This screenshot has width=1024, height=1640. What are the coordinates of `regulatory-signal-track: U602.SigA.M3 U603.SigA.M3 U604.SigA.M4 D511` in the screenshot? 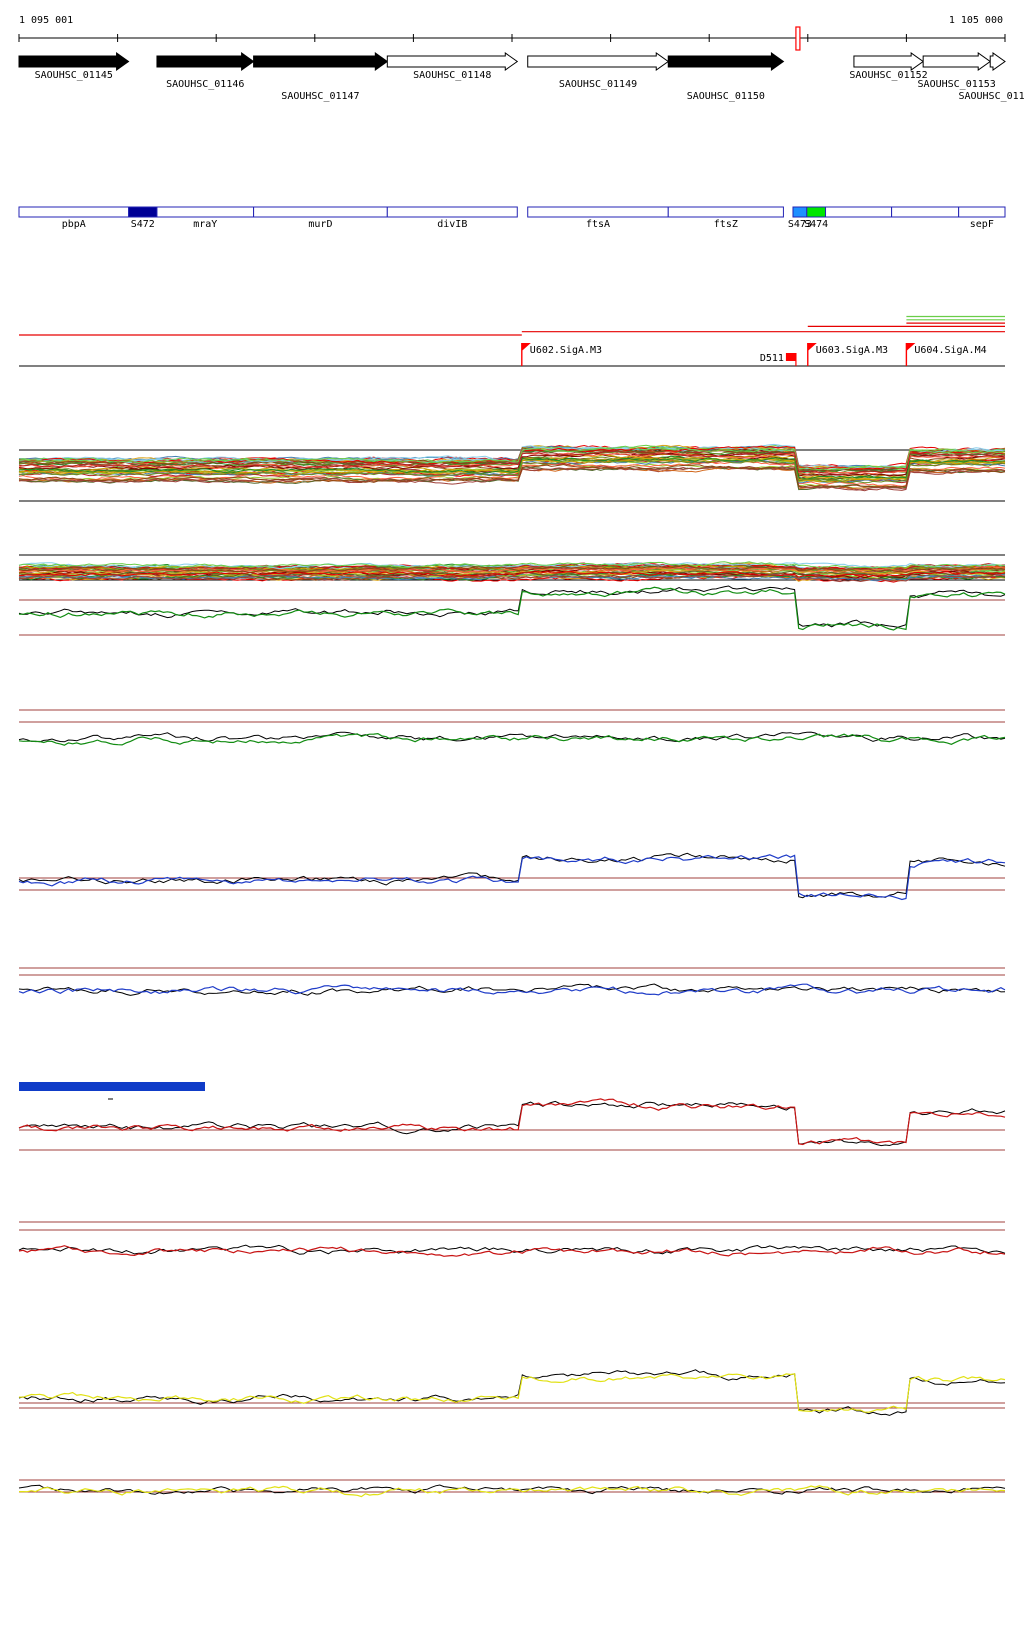 It's located at (512, 355).